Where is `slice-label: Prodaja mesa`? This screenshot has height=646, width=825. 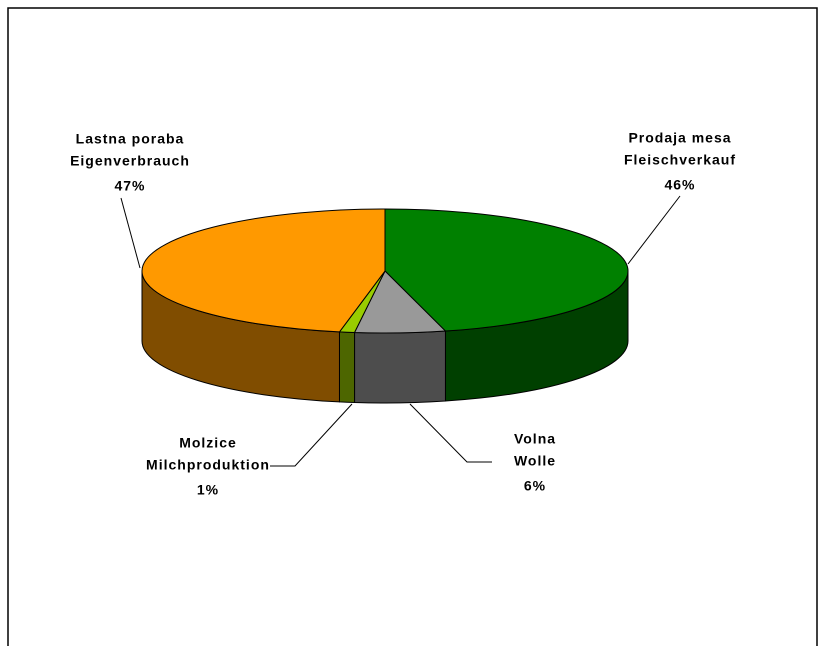
slice-label: Prodaja mesa is located at coordinates (679, 138).